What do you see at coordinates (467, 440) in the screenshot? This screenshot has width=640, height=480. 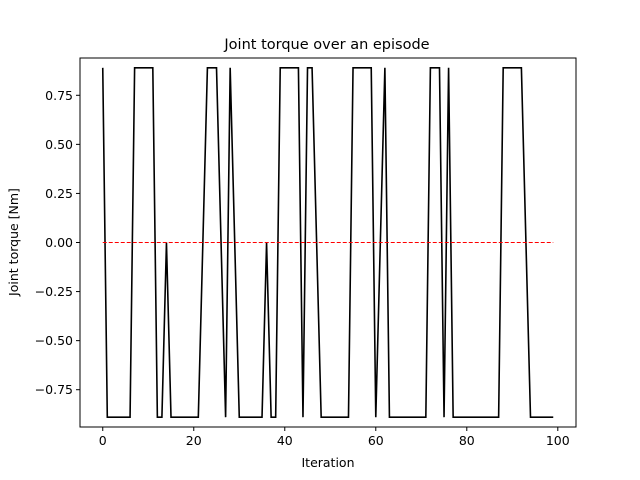 I see `x-tick-label: 80` at bounding box center [467, 440].